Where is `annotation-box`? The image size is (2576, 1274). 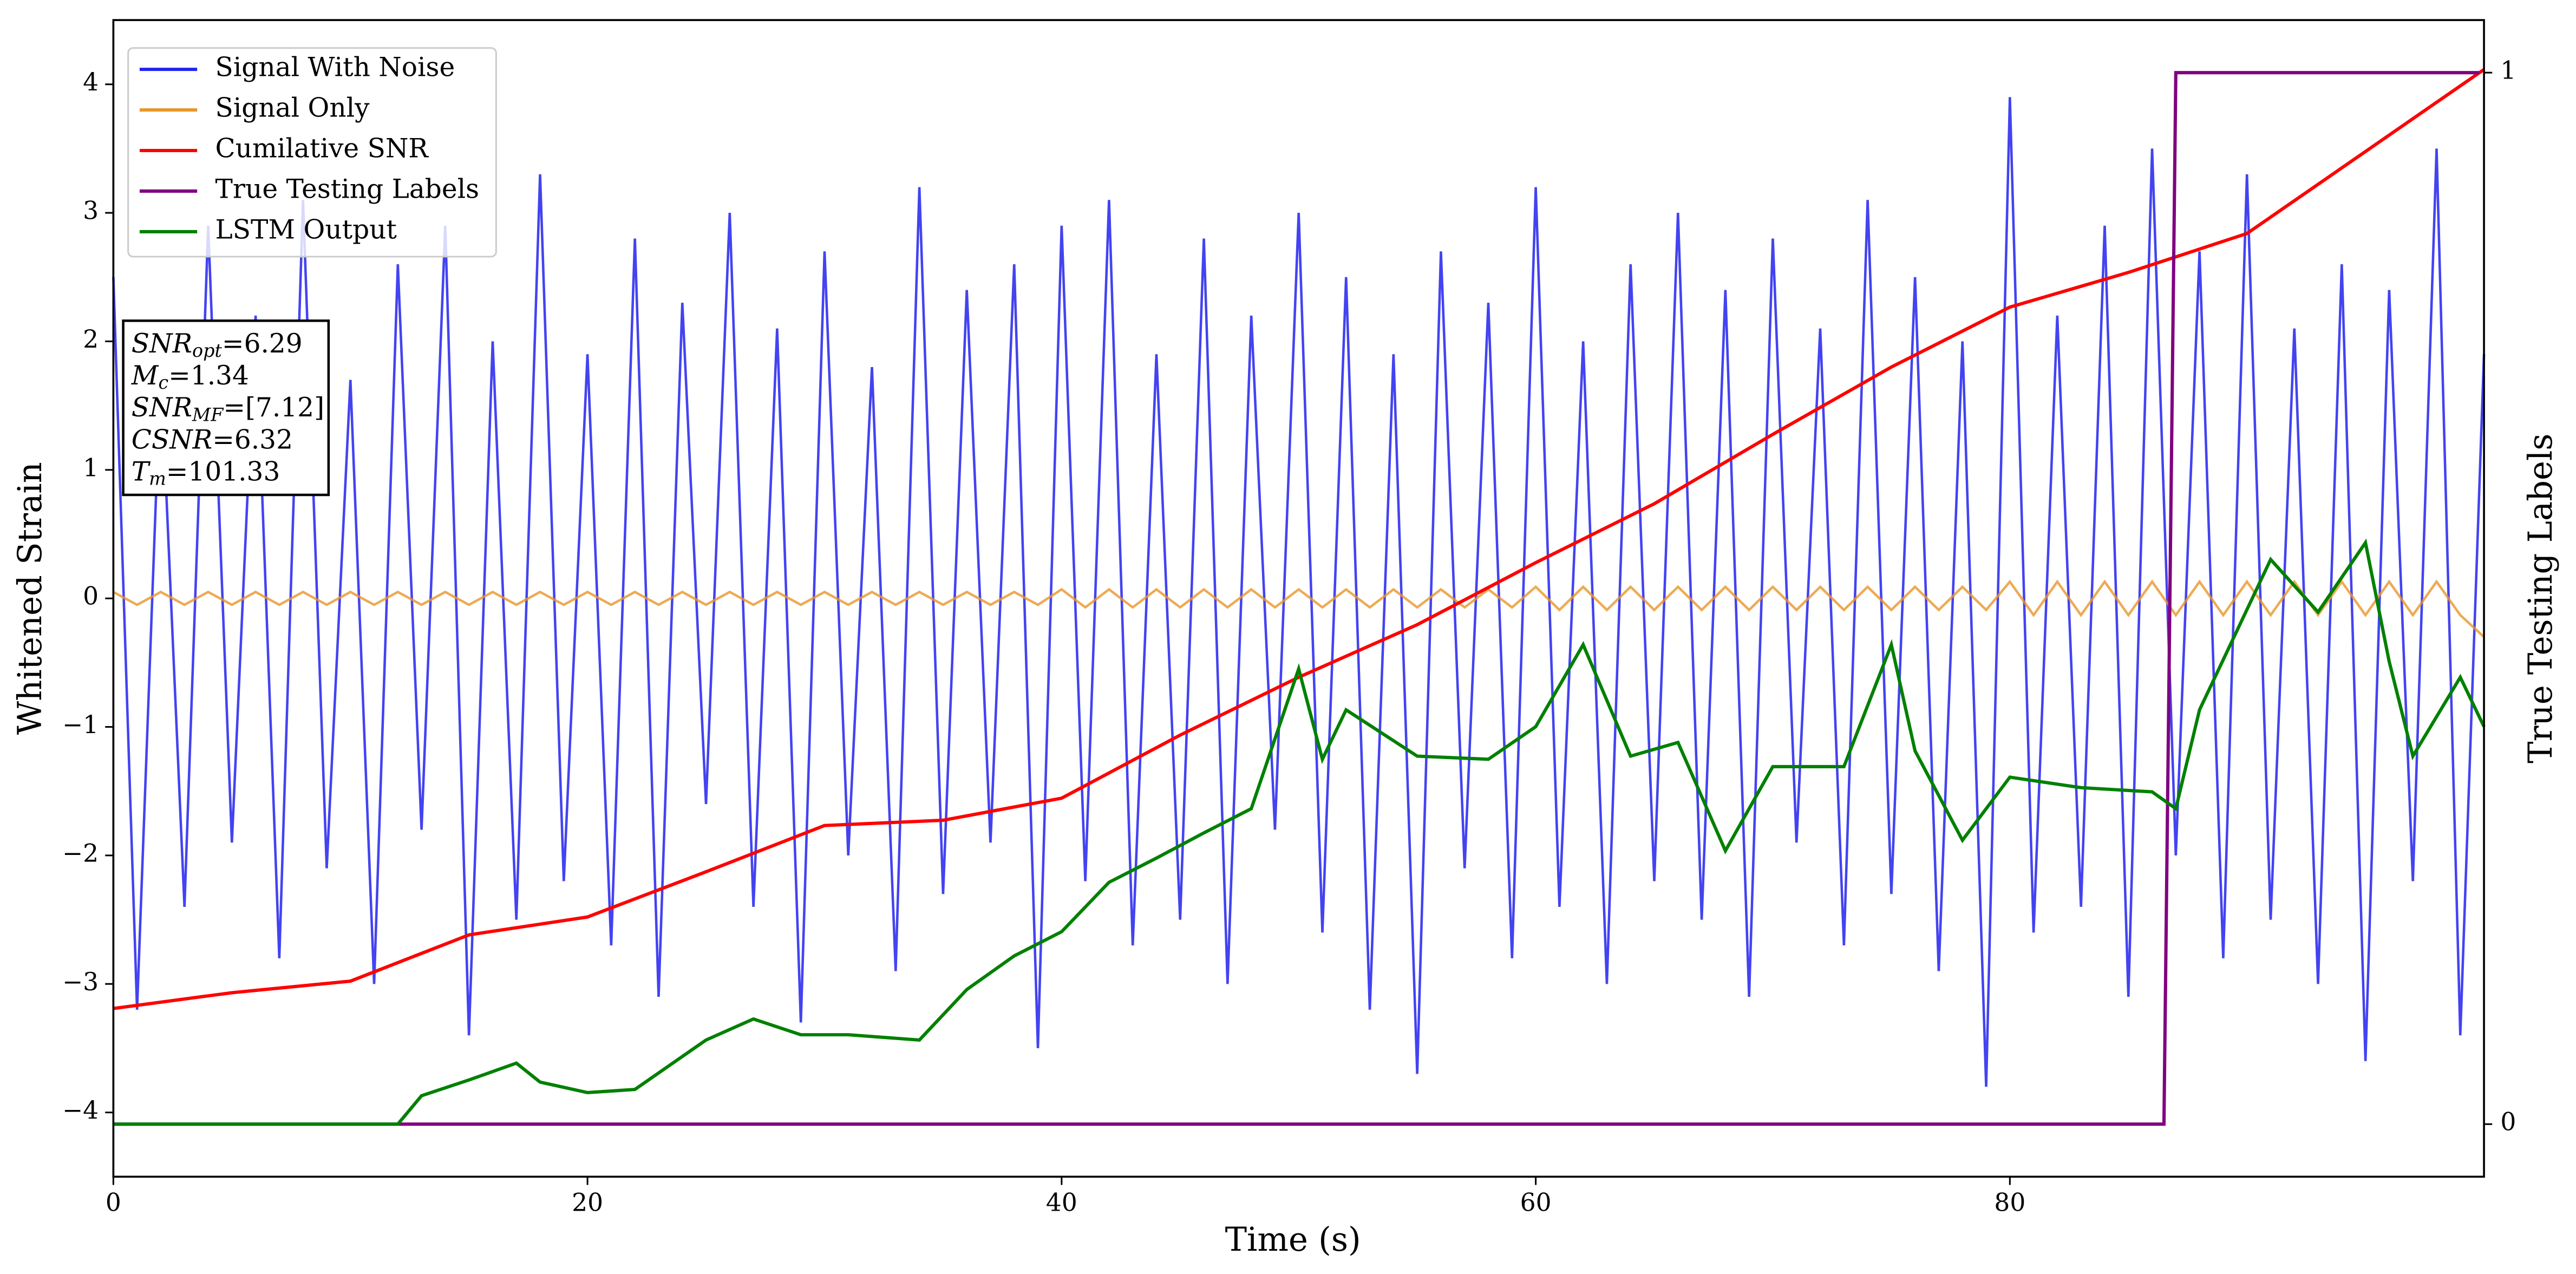 annotation-box is located at coordinates (226, 407).